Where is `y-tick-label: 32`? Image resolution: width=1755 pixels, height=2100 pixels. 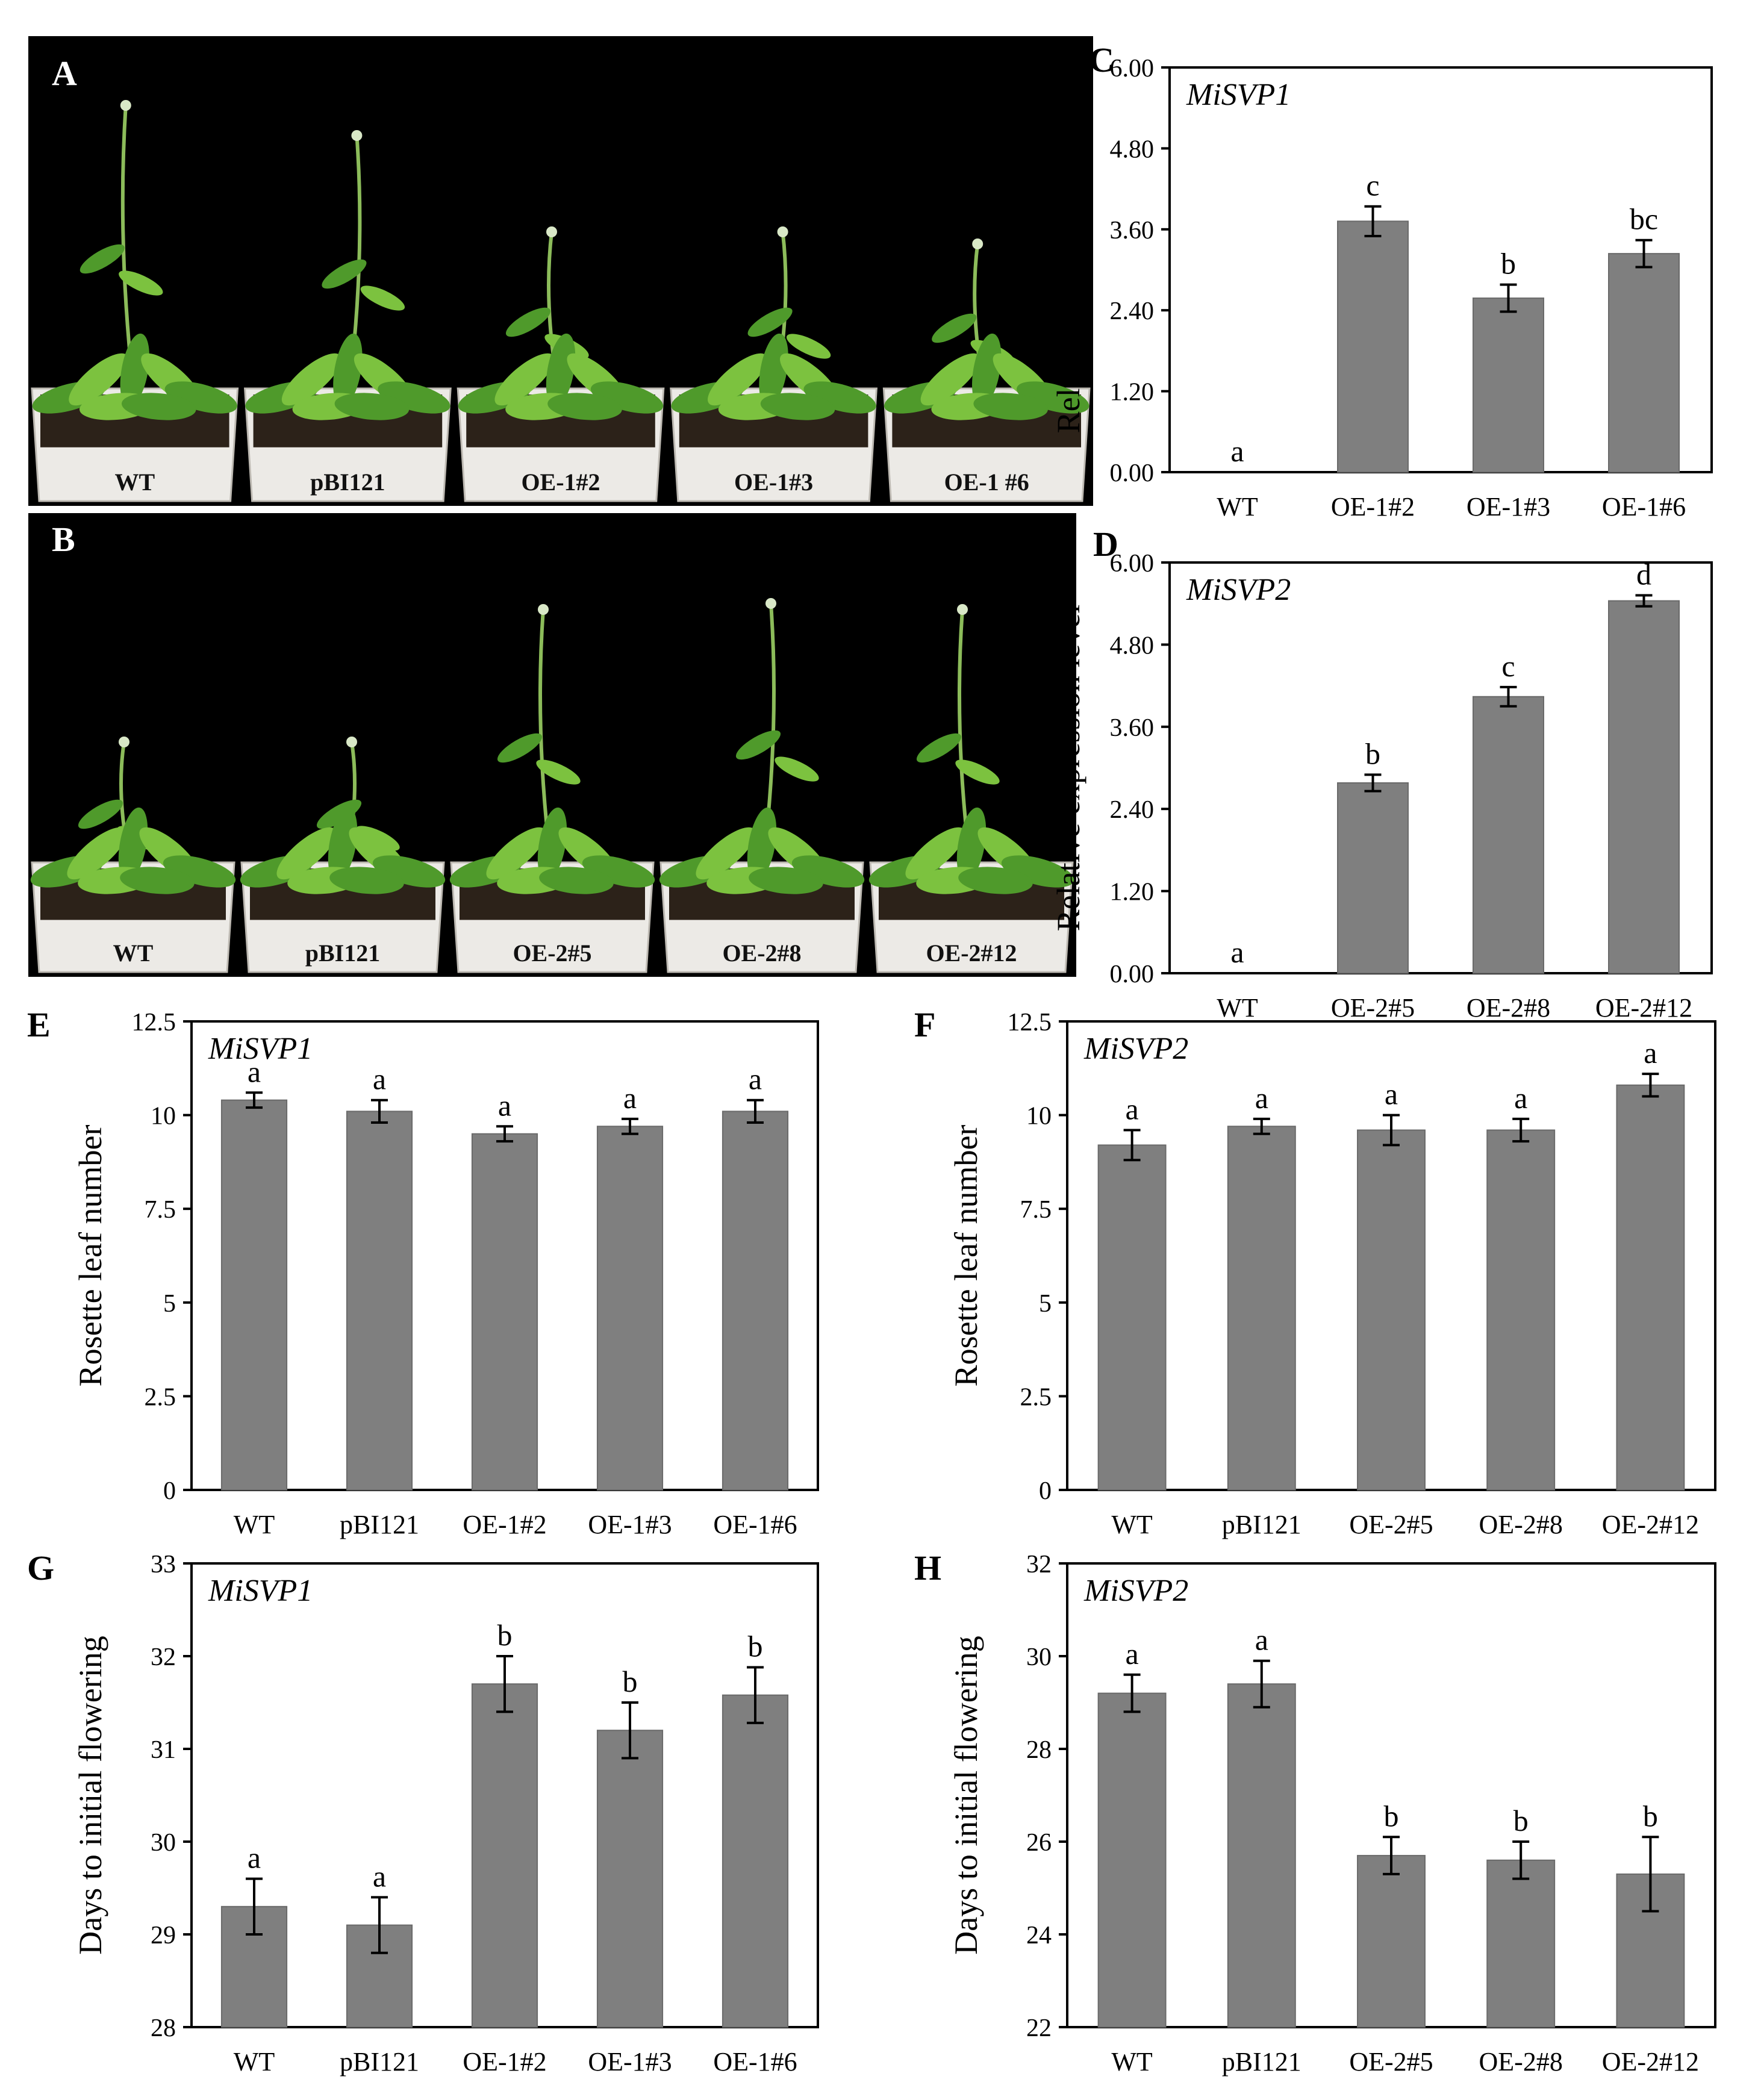
y-tick-label: 32 is located at coordinates (1039, 1565).